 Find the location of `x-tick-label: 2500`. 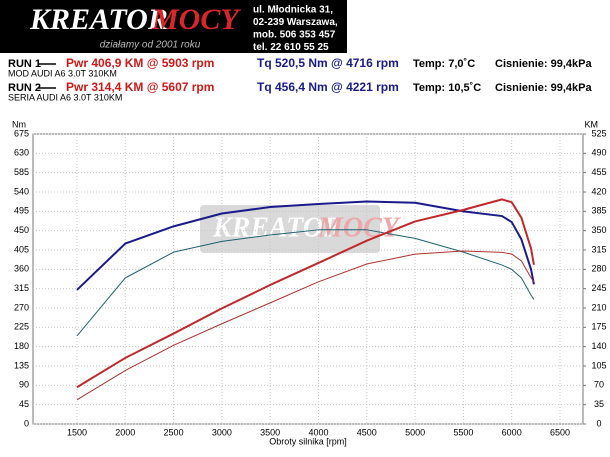

x-tick-label: 2500 is located at coordinates (174, 432).